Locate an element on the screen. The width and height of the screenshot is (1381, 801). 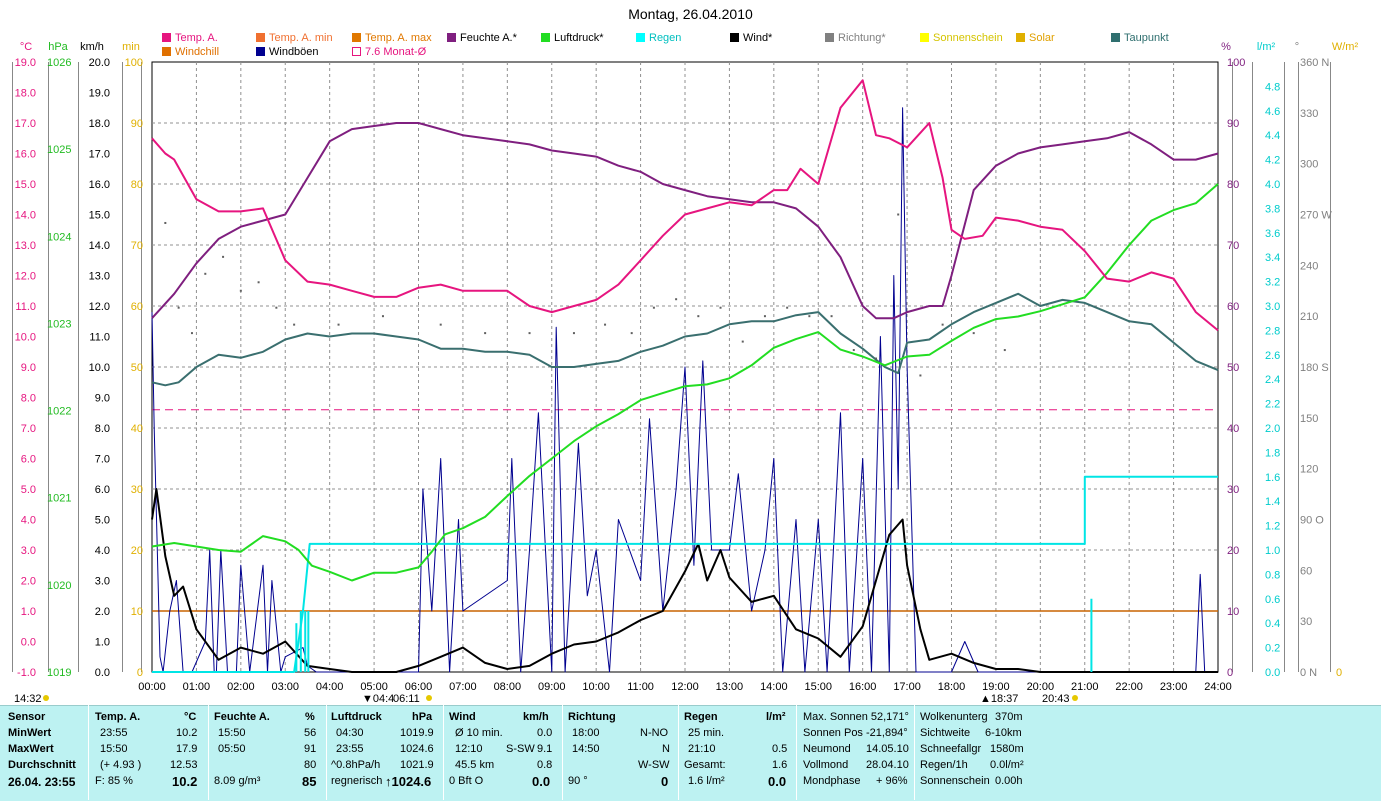
tick-label-pct: 40 is located at coordinates (1233, 429).